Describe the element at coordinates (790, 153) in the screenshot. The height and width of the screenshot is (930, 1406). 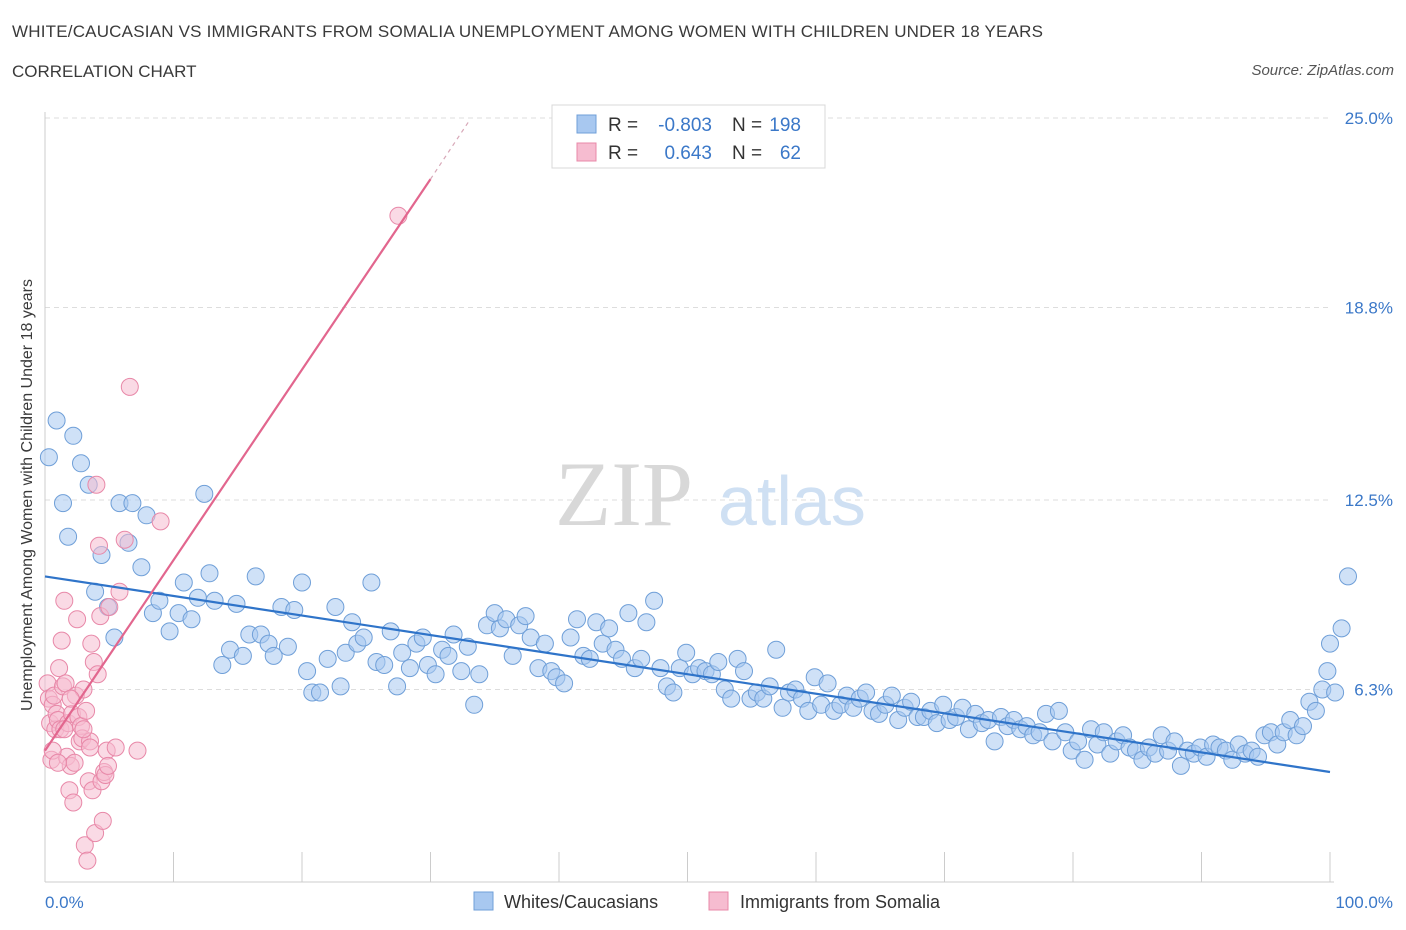
I see `stats-n-value-2: 62` at that location.